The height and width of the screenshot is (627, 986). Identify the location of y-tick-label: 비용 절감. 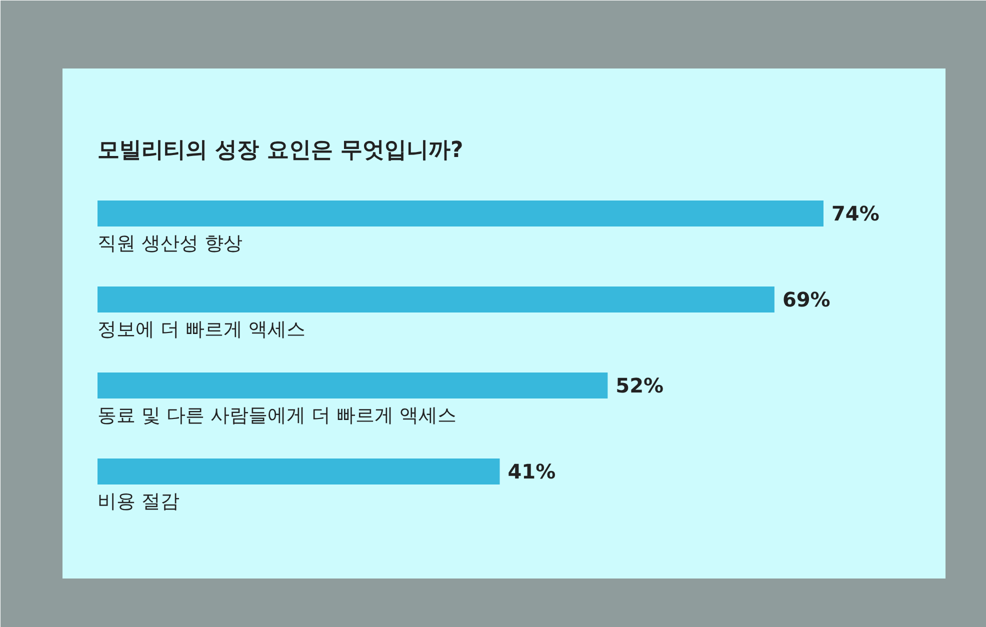
(139, 501).